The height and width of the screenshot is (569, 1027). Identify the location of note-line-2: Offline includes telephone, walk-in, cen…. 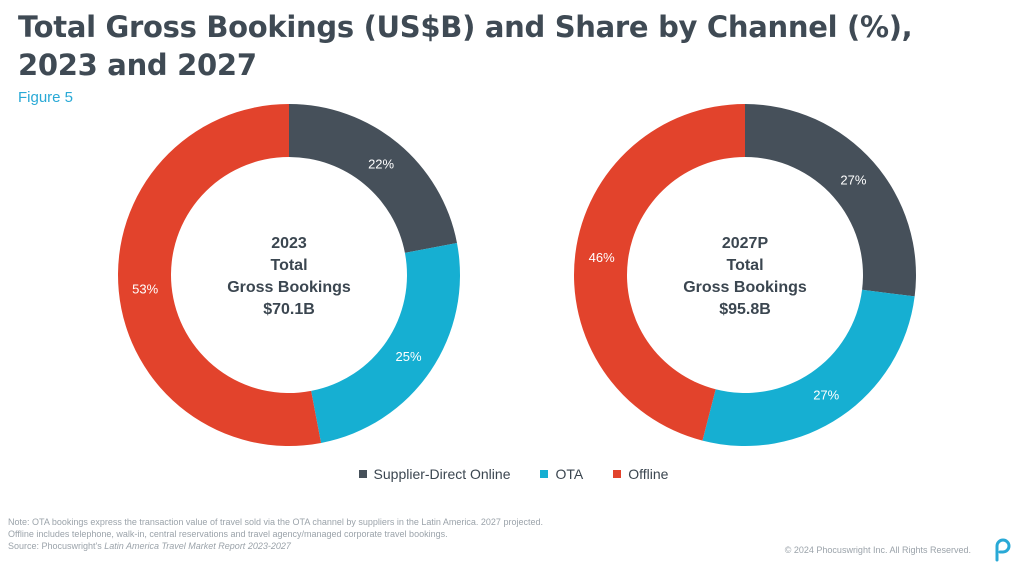
(228, 534).